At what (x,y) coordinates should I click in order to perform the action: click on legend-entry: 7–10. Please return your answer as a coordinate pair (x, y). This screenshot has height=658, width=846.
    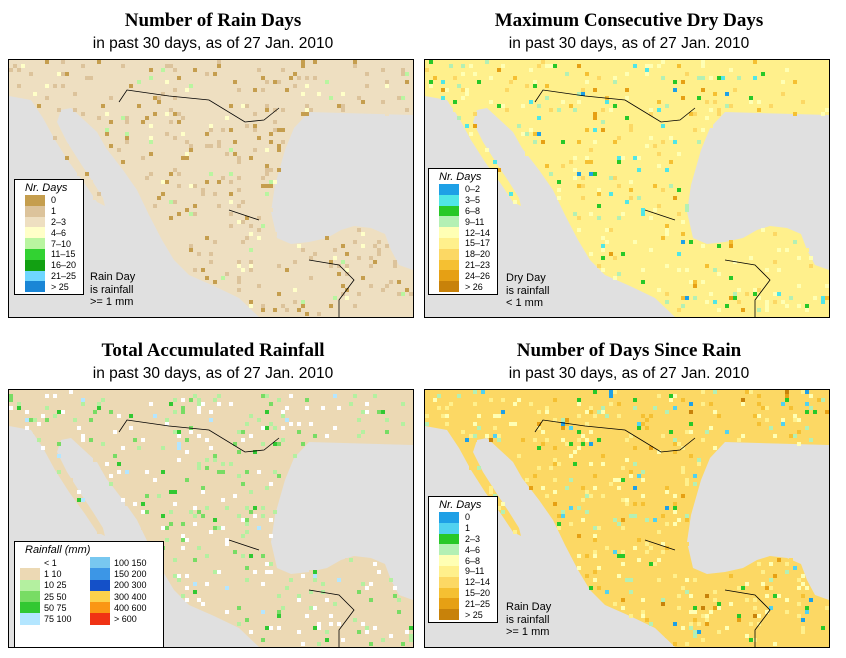
    Looking at the image, I should click on (54, 243).